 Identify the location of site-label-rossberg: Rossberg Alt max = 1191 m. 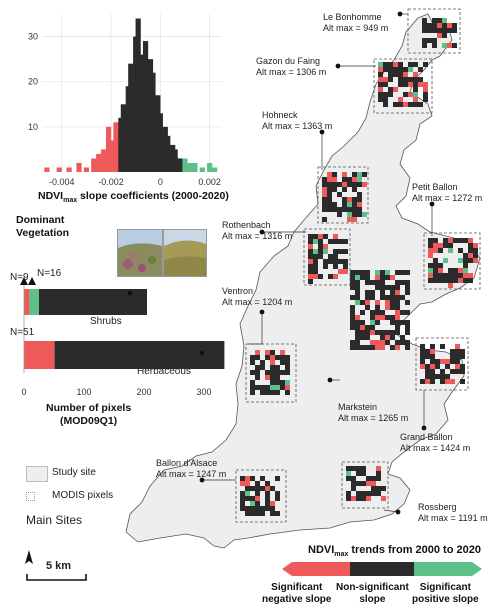
(453, 512).